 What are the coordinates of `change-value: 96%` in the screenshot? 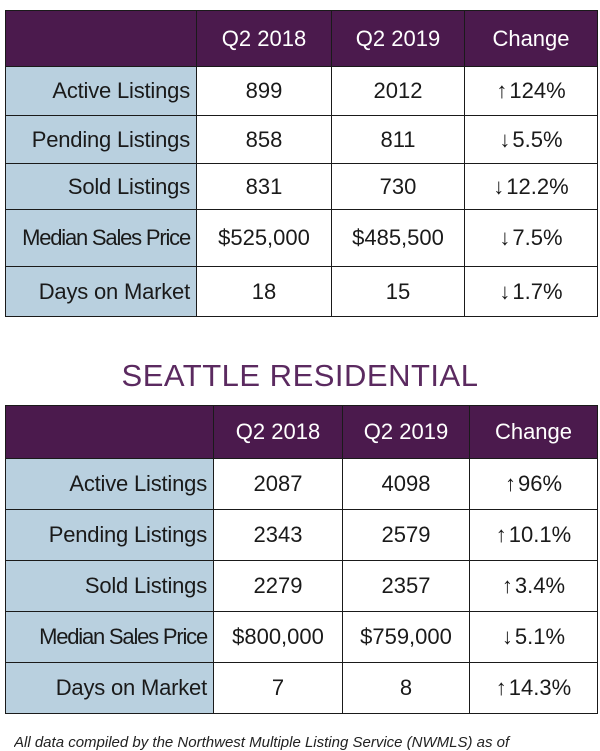 It's located at (540, 483).